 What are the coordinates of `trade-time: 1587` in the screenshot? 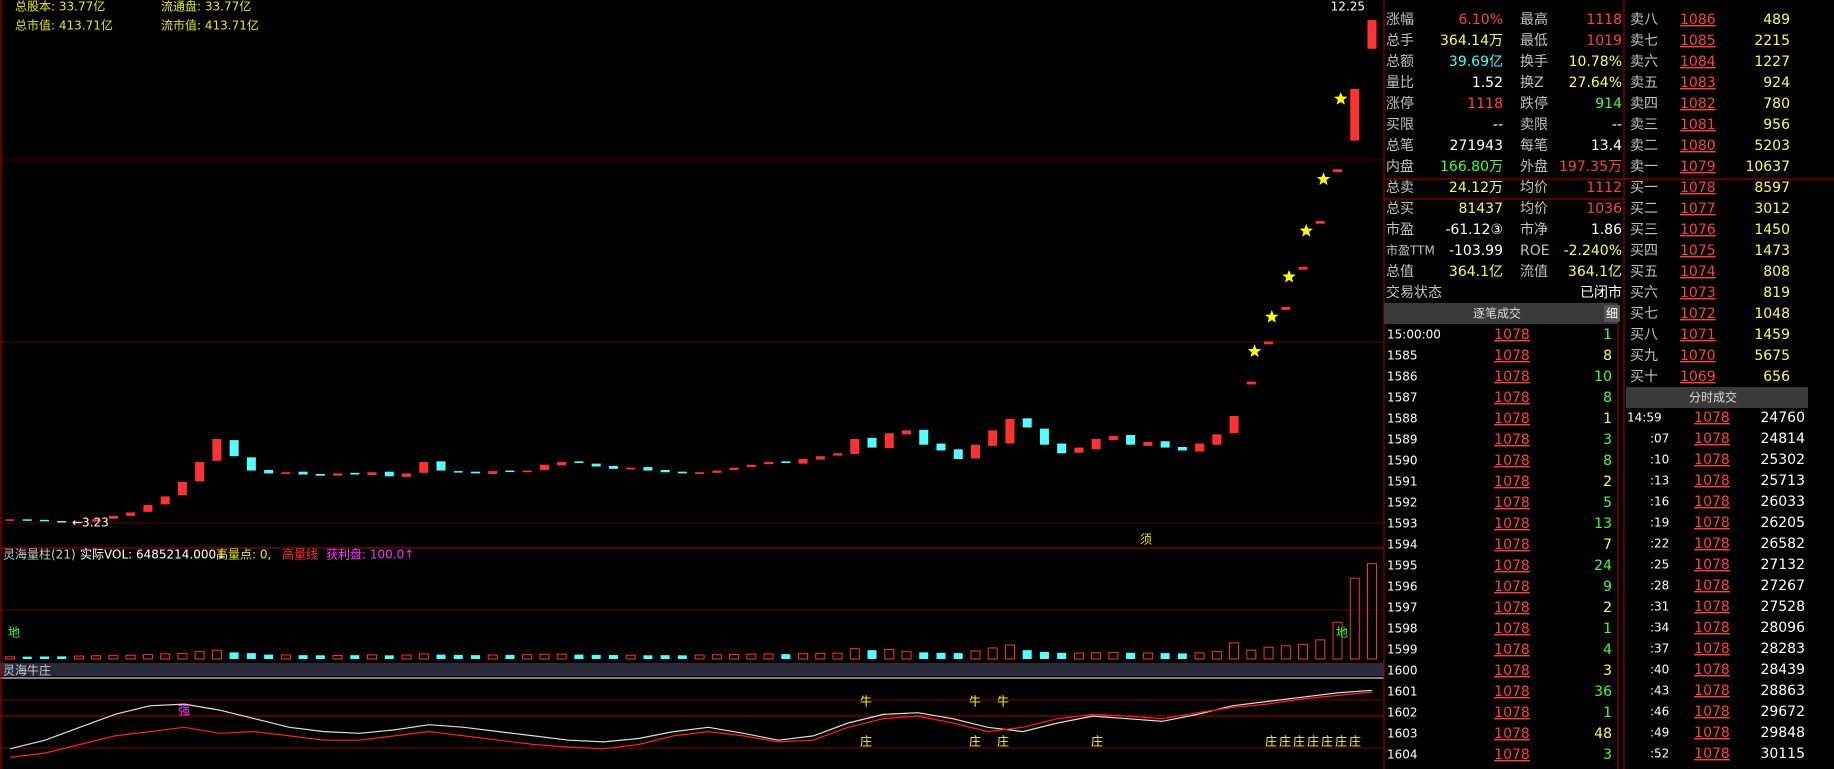 It's located at (1402, 398).